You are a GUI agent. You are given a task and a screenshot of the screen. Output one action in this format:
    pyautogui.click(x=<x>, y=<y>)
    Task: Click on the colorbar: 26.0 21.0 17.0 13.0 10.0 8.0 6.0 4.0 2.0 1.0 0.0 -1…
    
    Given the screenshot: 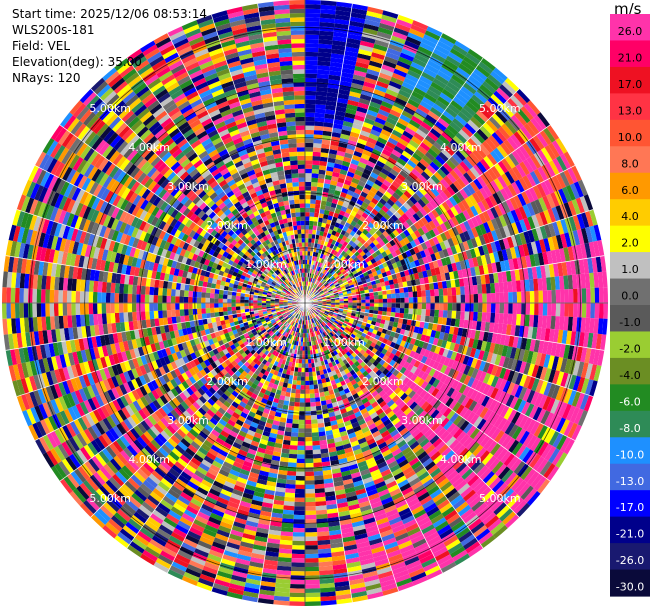 What is the action you would take?
    pyautogui.click(x=630, y=305)
    